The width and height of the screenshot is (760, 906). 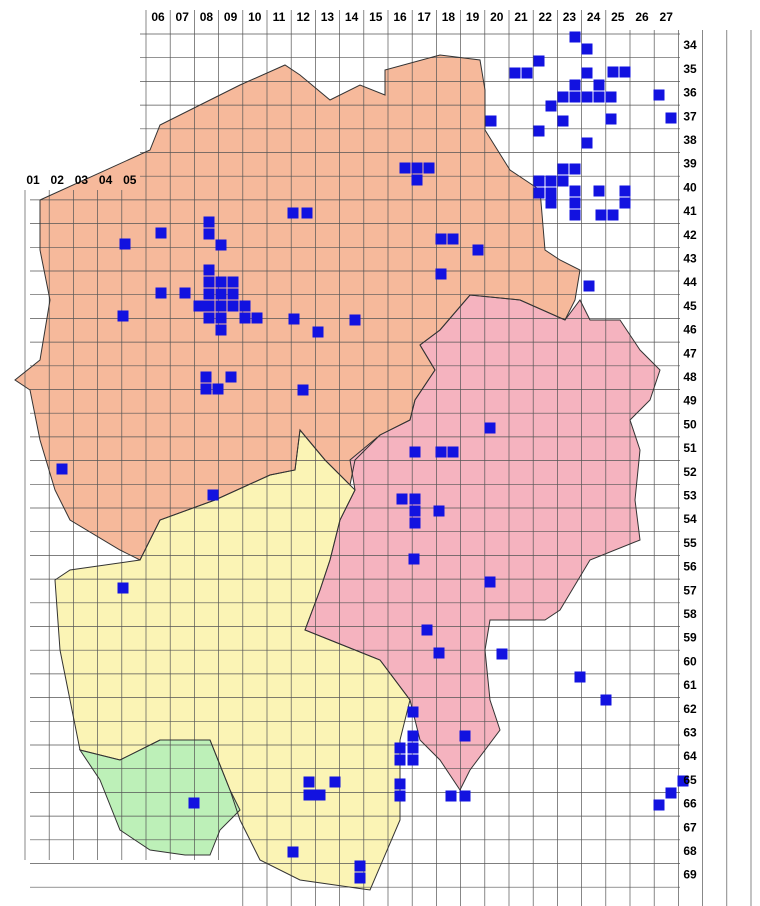 What do you see at coordinates (690, 282) in the screenshot?
I see `row-label: 44` at bounding box center [690, 282].